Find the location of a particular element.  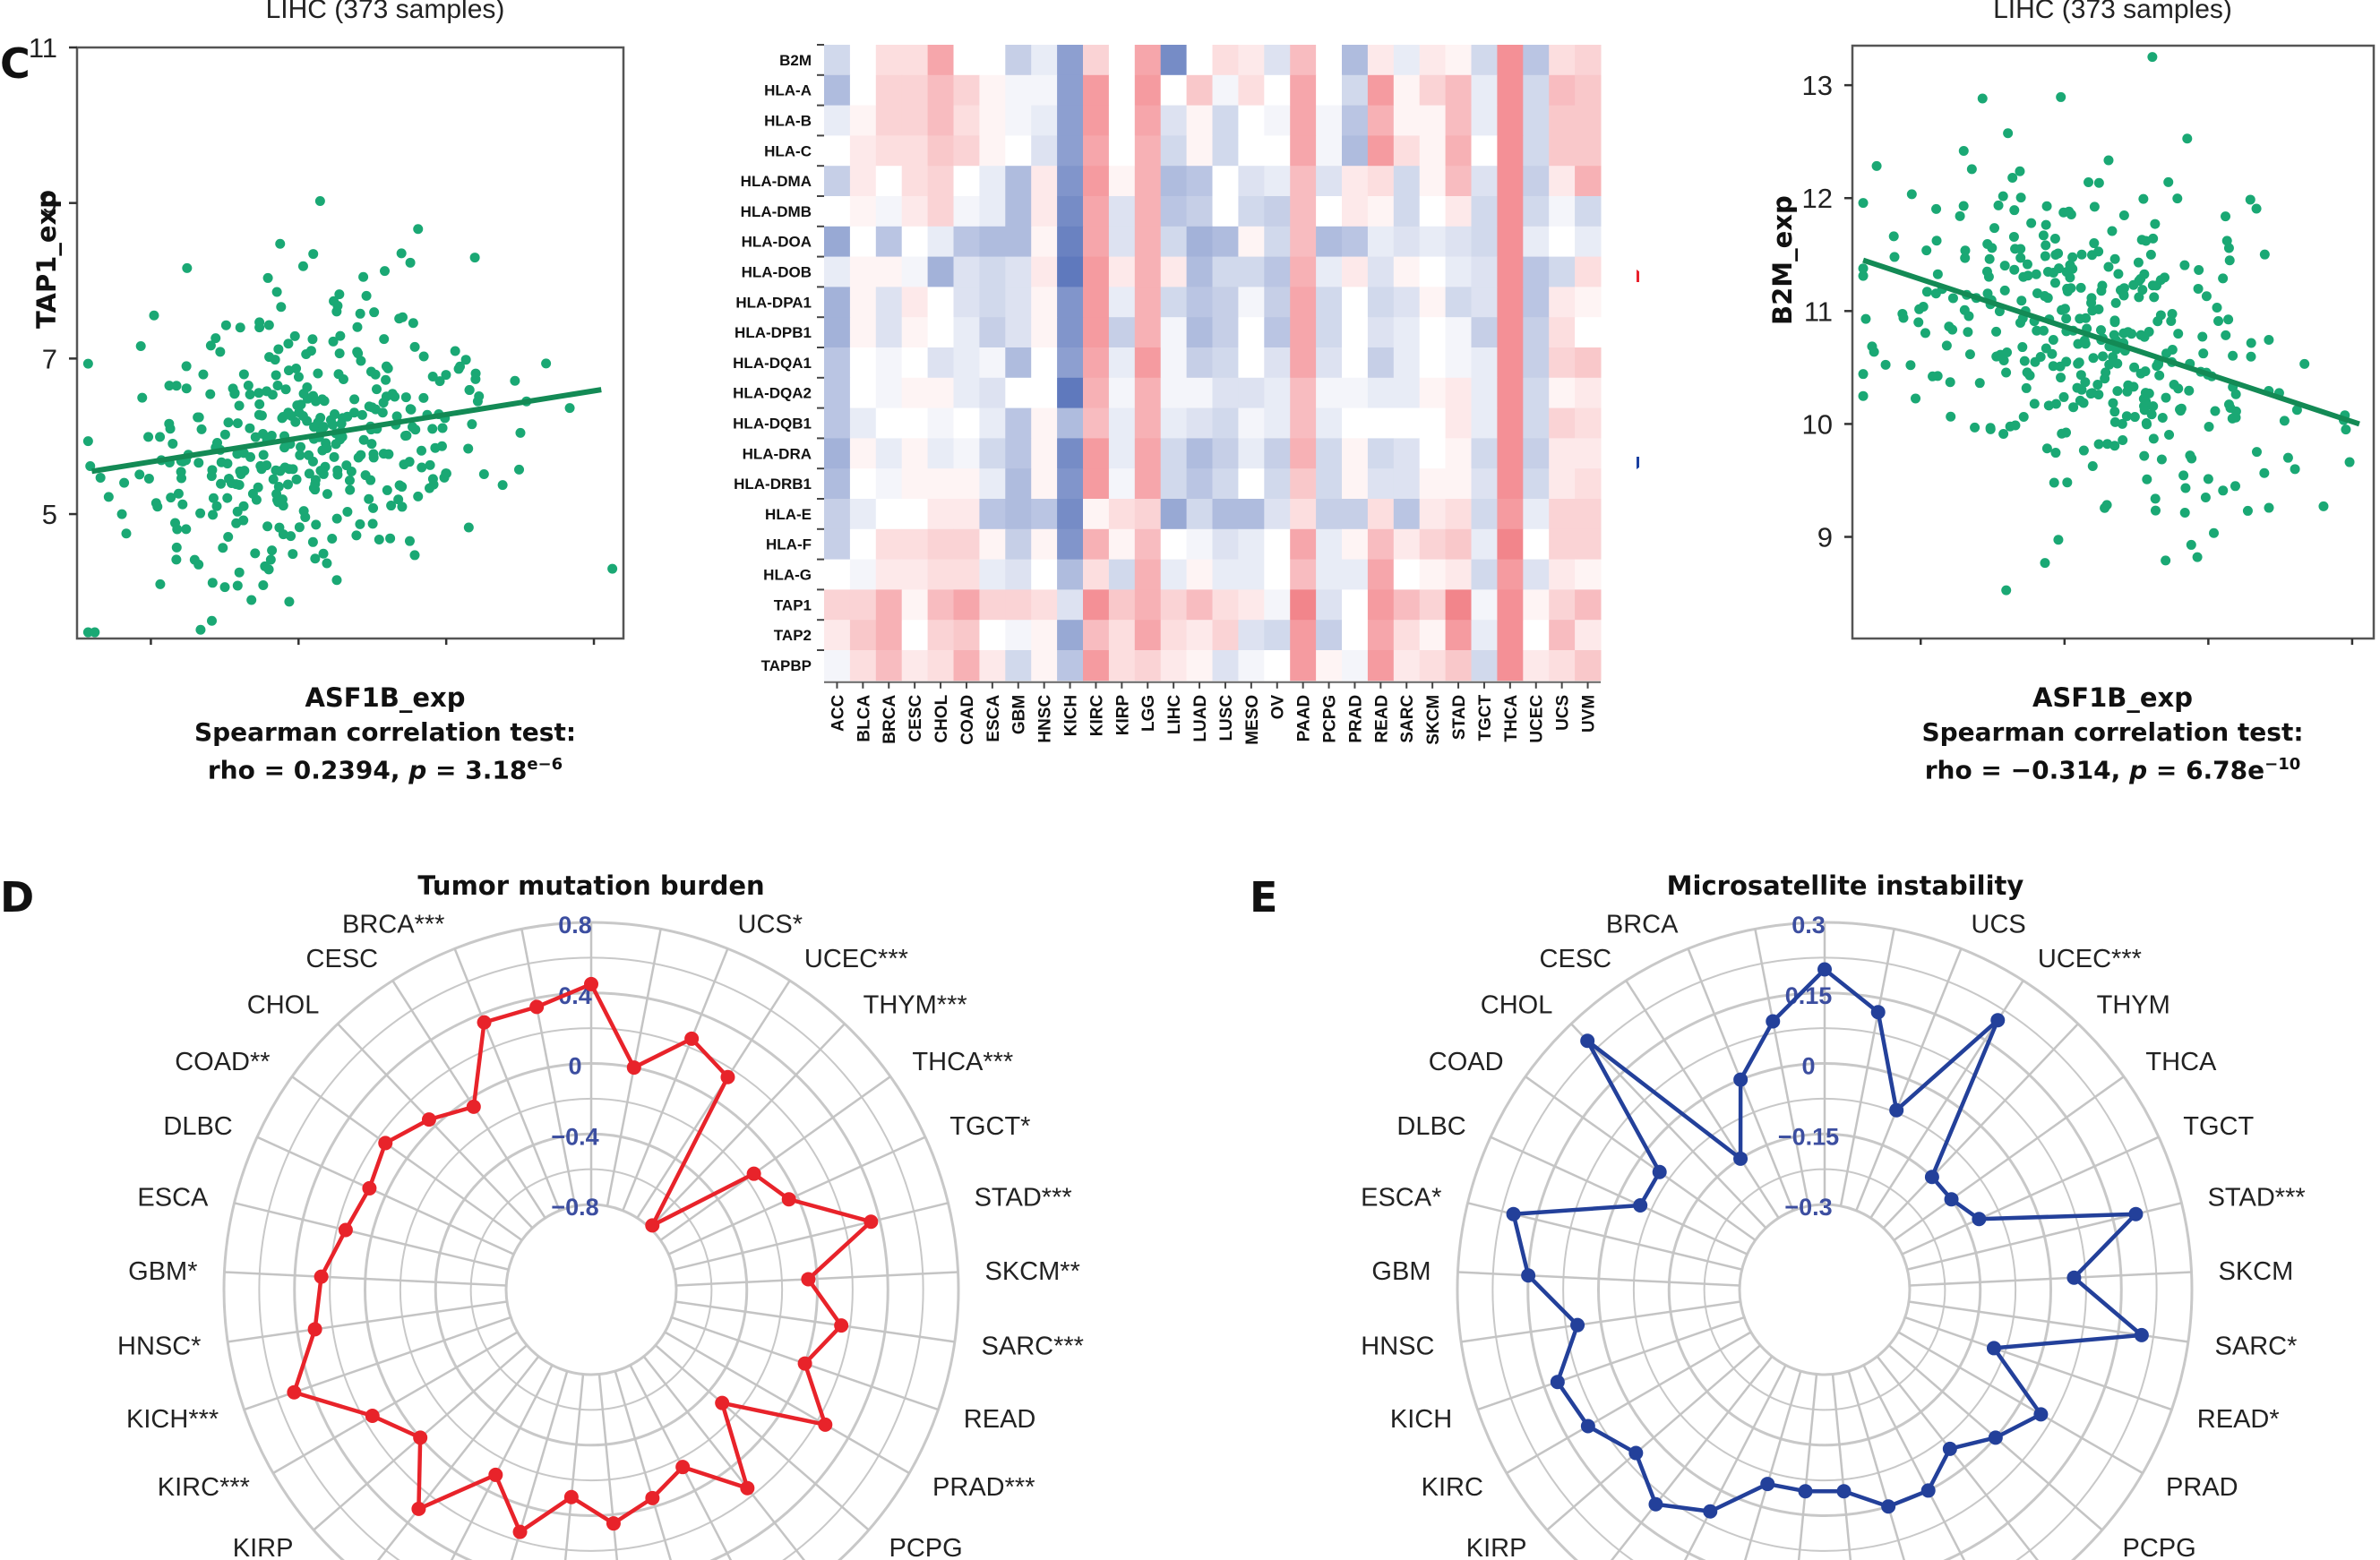

scatter-tap1-xlabel: ASF1B_exp is located at coordinates (385, 697).